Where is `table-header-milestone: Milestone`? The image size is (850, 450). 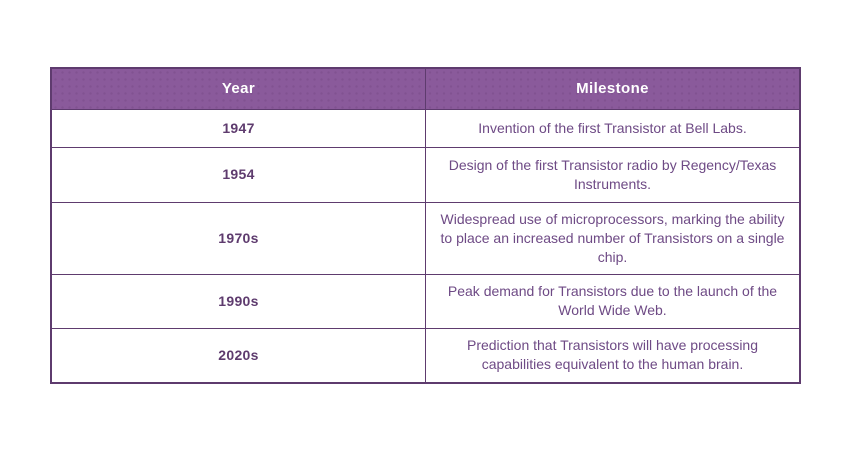
table-header-milestone: Milestone is located at coordinates (613, 88).